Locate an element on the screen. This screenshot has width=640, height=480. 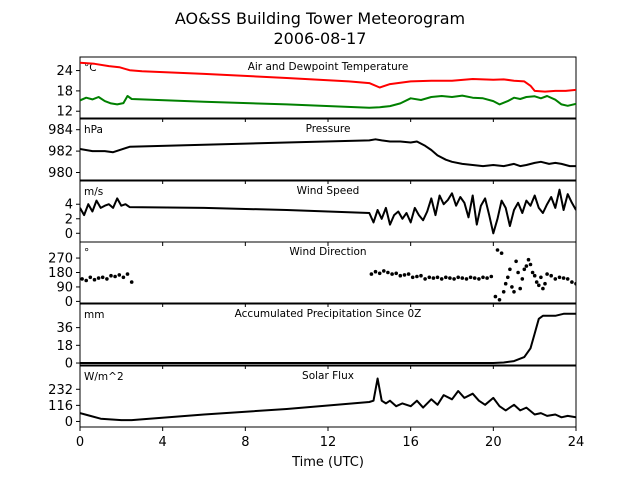
x-tick-label: 0 is located at coordinates (80, 442).